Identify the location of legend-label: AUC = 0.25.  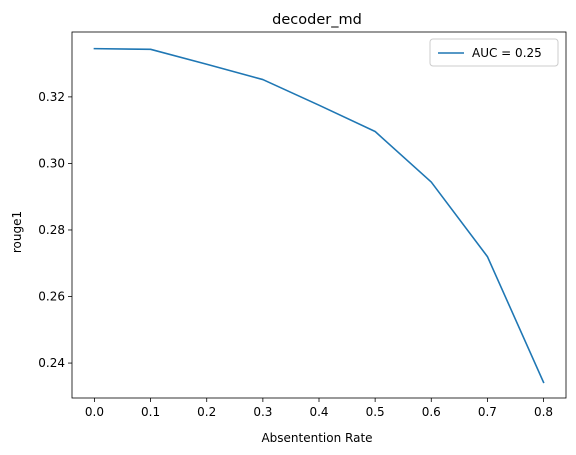
(507, 53).